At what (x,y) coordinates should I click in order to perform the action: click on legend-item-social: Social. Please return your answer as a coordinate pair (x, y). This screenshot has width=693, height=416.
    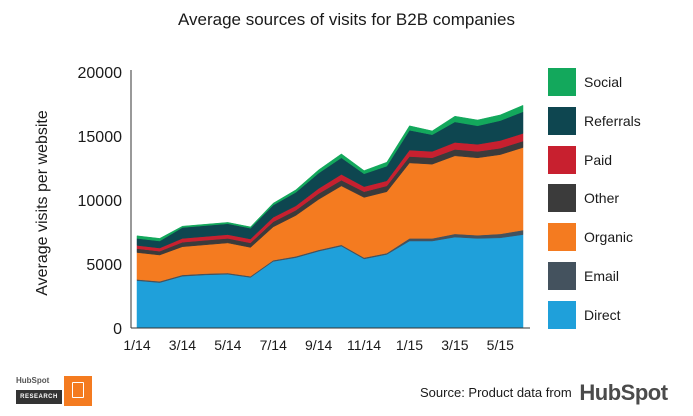
    Looking at the image, I should click on (618, 82).